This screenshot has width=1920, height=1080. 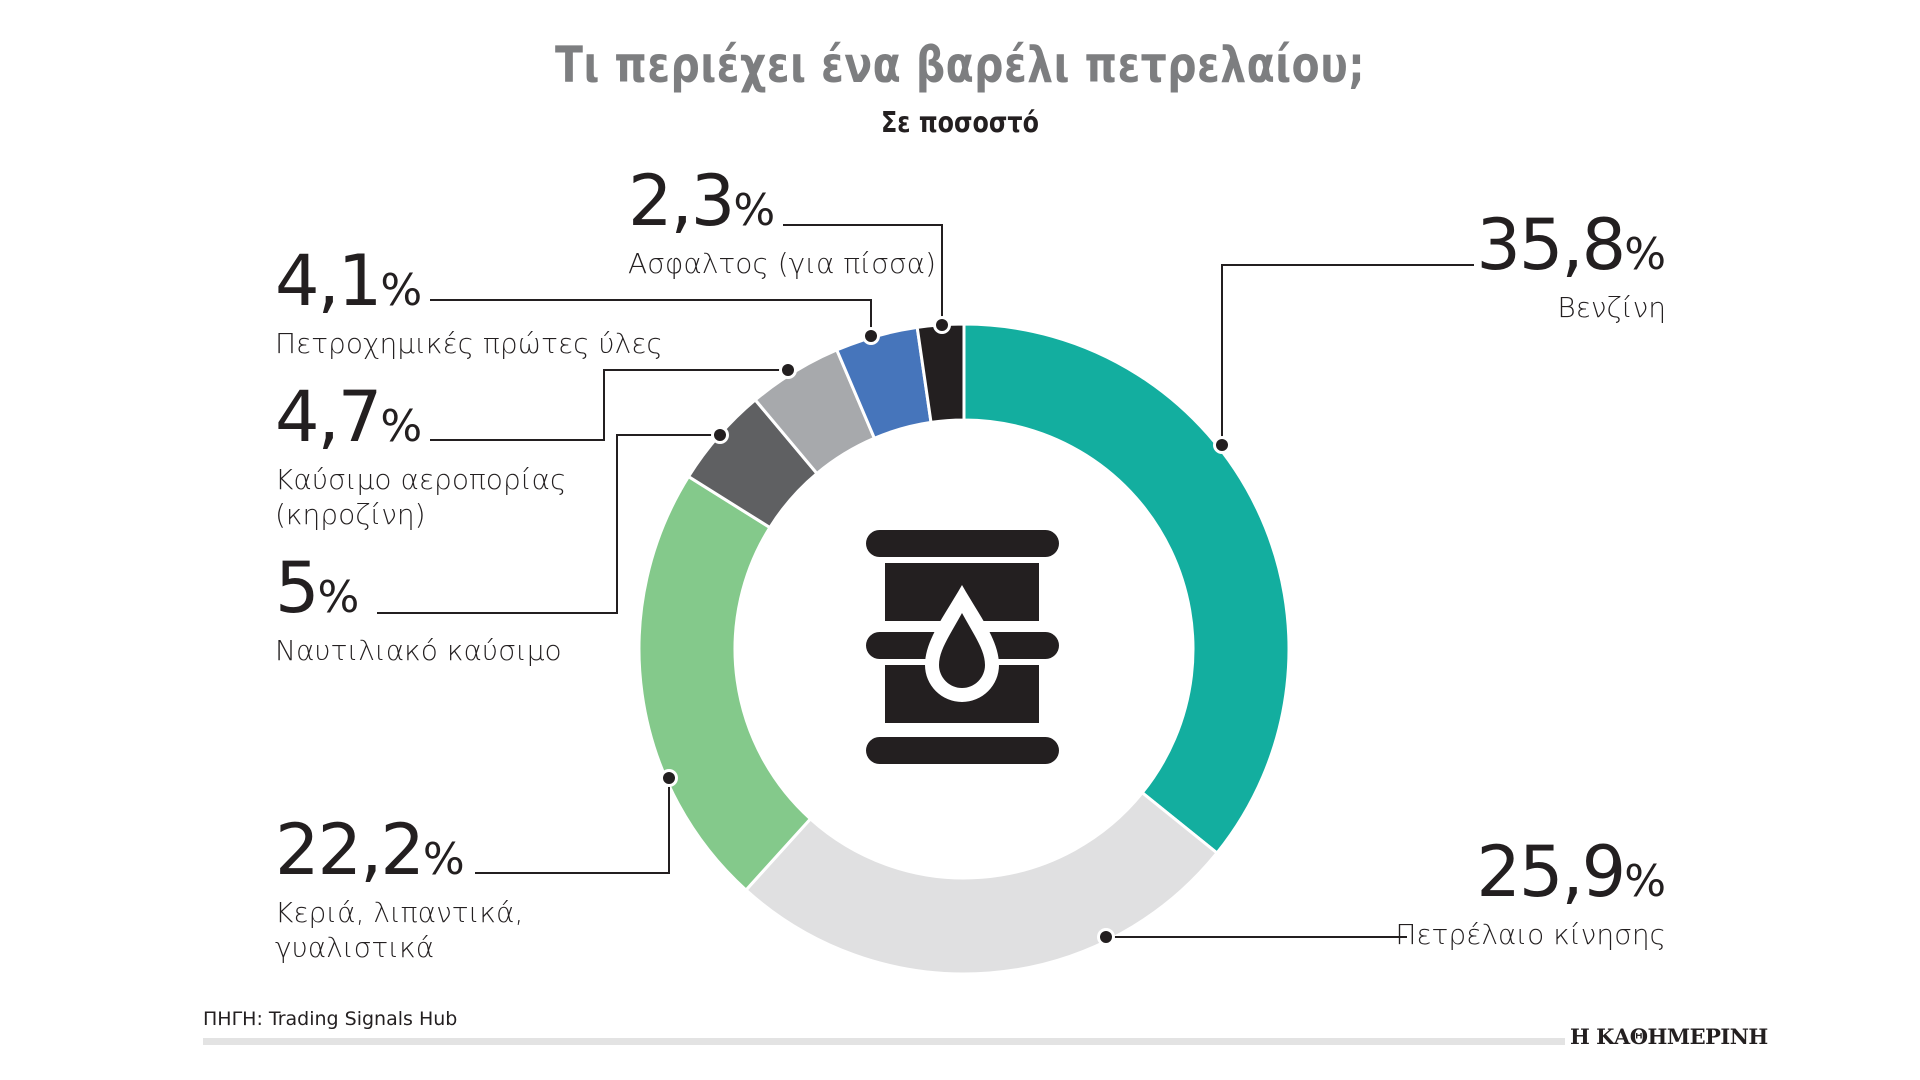 I want to click on leader-dot-marine, so click(x=720, y=435).